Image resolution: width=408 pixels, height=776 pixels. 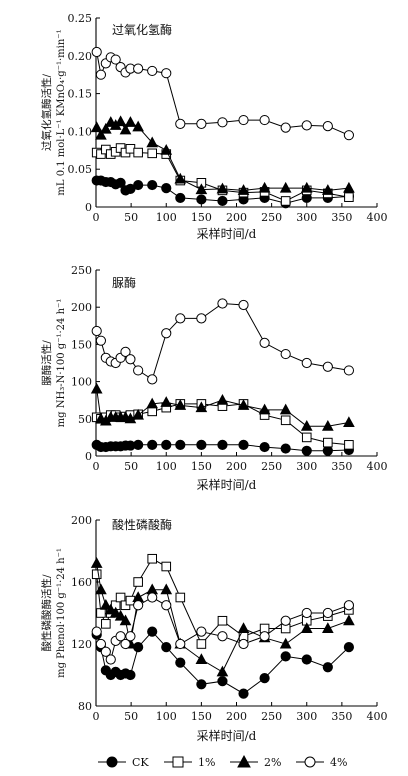 What do you see at coordinates (338, 762) in the screenshot?
I see `legend-label-4pct: 4%` at bounding box center [338, 762].